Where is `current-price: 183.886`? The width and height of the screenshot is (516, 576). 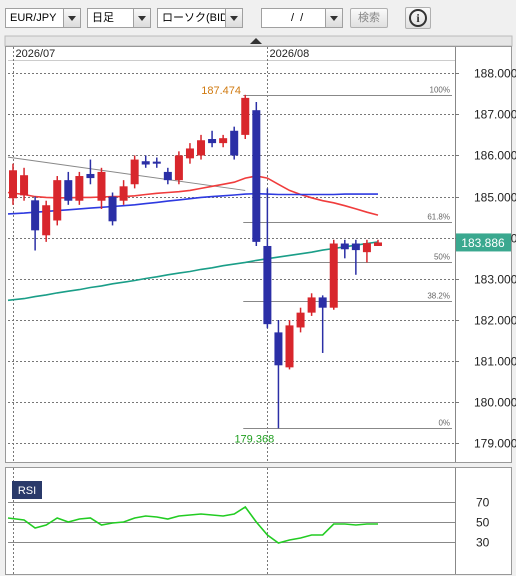
current-price: 183.886 is located at coordinates (483, 243).